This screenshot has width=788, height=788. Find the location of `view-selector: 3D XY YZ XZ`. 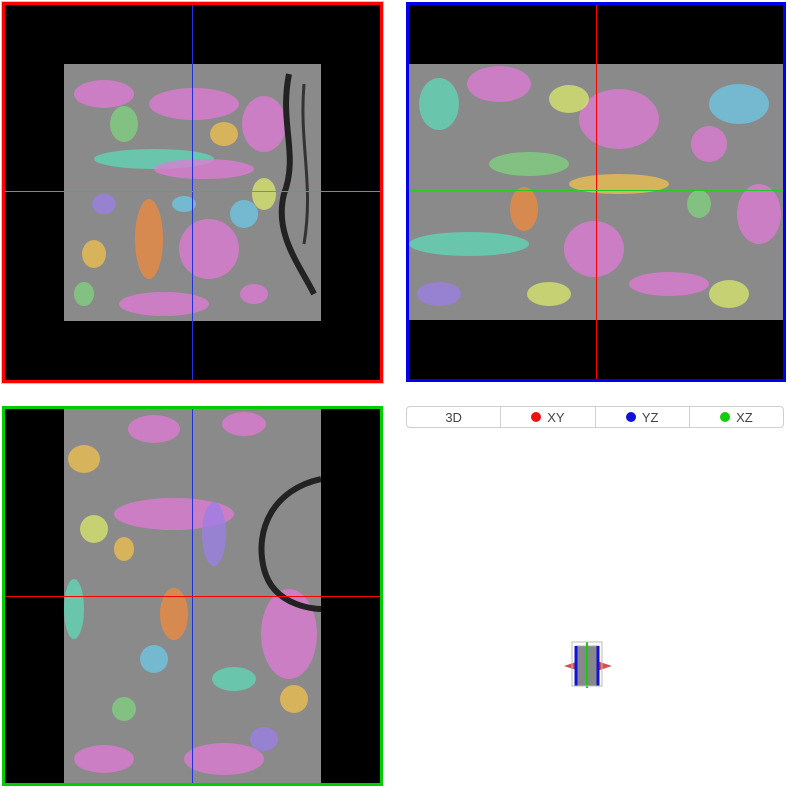

view-selector: 3D XY YZ XZ is located at coordinates (595, 417).